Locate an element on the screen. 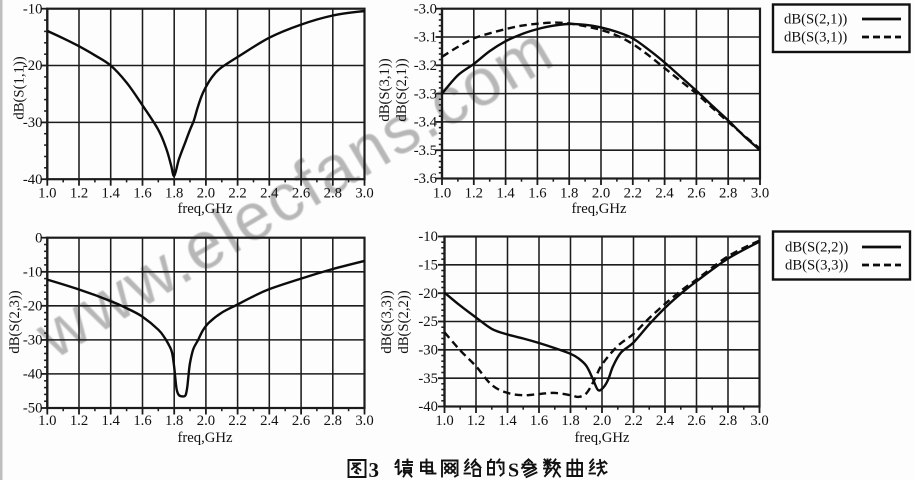  svg-text: -3.5 is located at coordinates (425, 151).